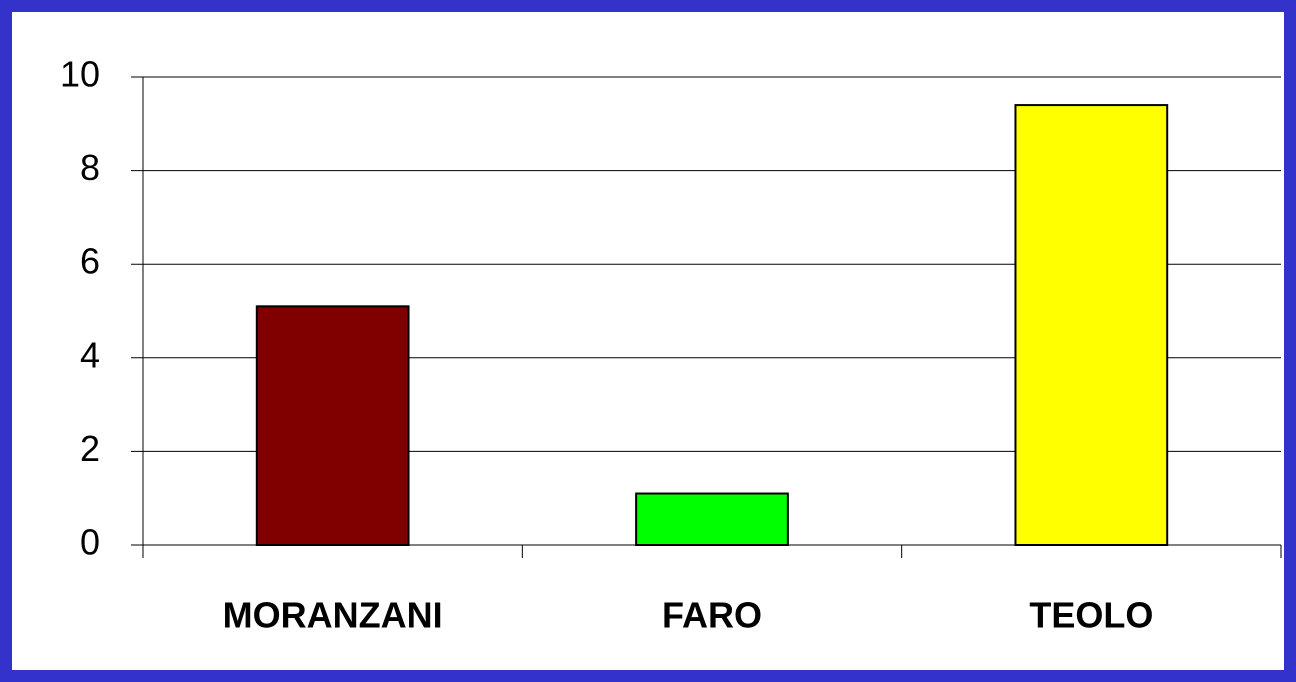 This screenshot has height=682, width=1296. I want to click on x-tick-label: MORANZANI, so click(333, 615).